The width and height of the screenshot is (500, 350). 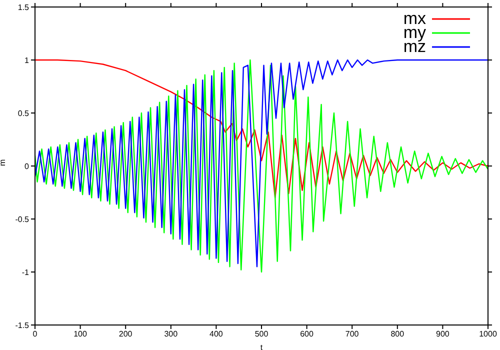 I want to click on y-axis-title: m, so click(x=3, y=162).